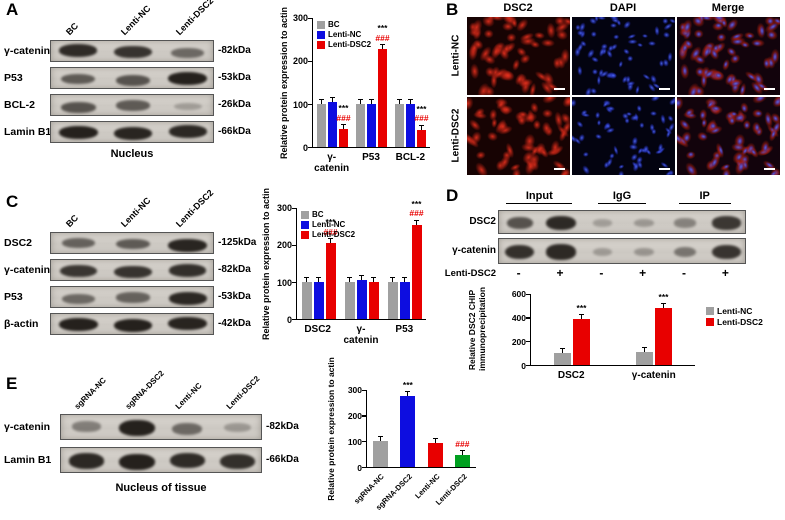 This screenshot has height=520, width=785. Describe the element at coordinates (344, 44) in the screenshot. I see `legend-item: Lenti-DSC2` at that location.